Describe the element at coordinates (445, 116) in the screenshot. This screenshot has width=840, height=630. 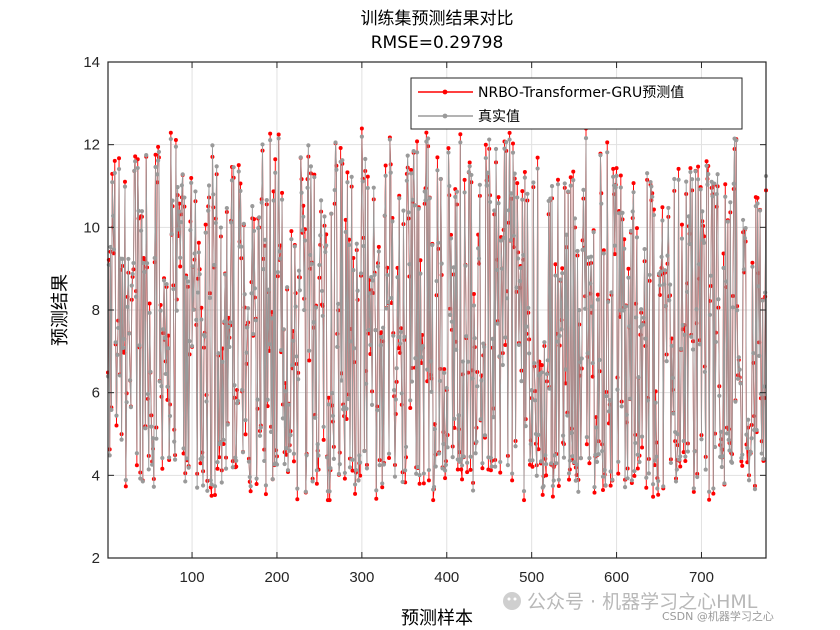
I see `legend-marker-actual` at that location.